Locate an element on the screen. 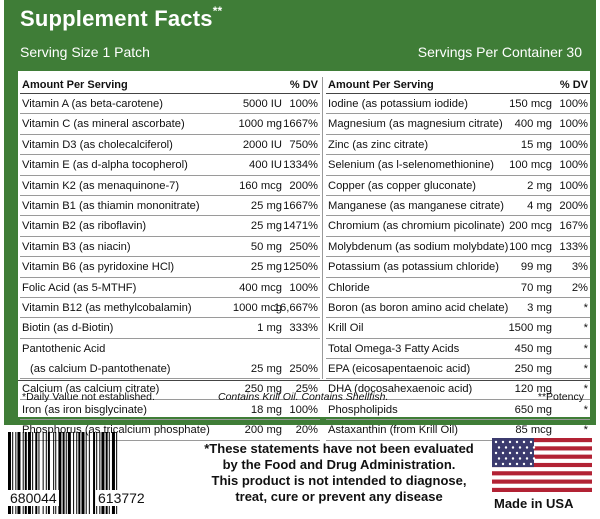 This screenshot has width=600, height=519. nutrient-name: Vitamin B2 (as riboflavin) is located at coordinates (84, 226).